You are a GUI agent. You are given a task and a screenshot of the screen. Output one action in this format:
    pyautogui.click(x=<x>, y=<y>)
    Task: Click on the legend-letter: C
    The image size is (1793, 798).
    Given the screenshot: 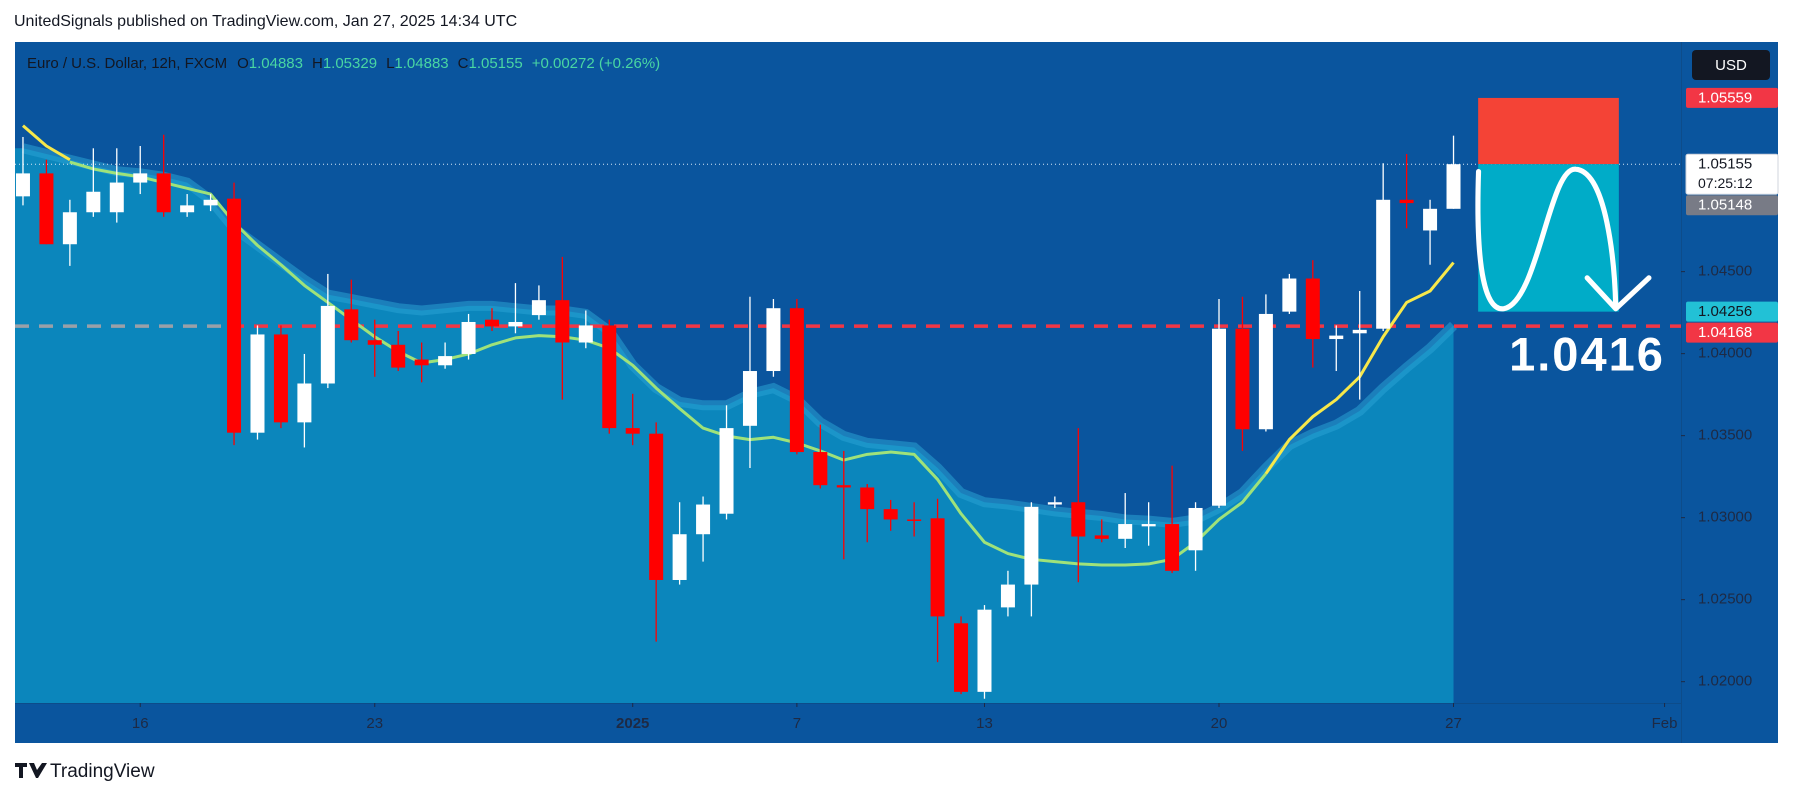 What is the action you would take?
    pyautogui.click(x=463, y=63)
    